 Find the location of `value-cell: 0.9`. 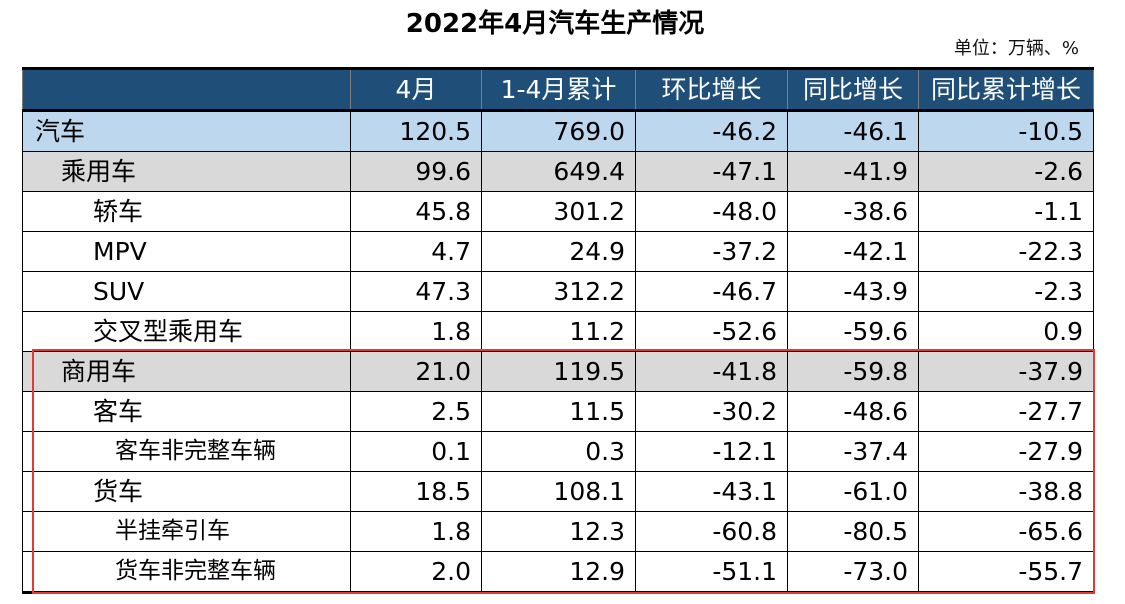

value-cell: 0.9 is located at coordinates (1006, 331).